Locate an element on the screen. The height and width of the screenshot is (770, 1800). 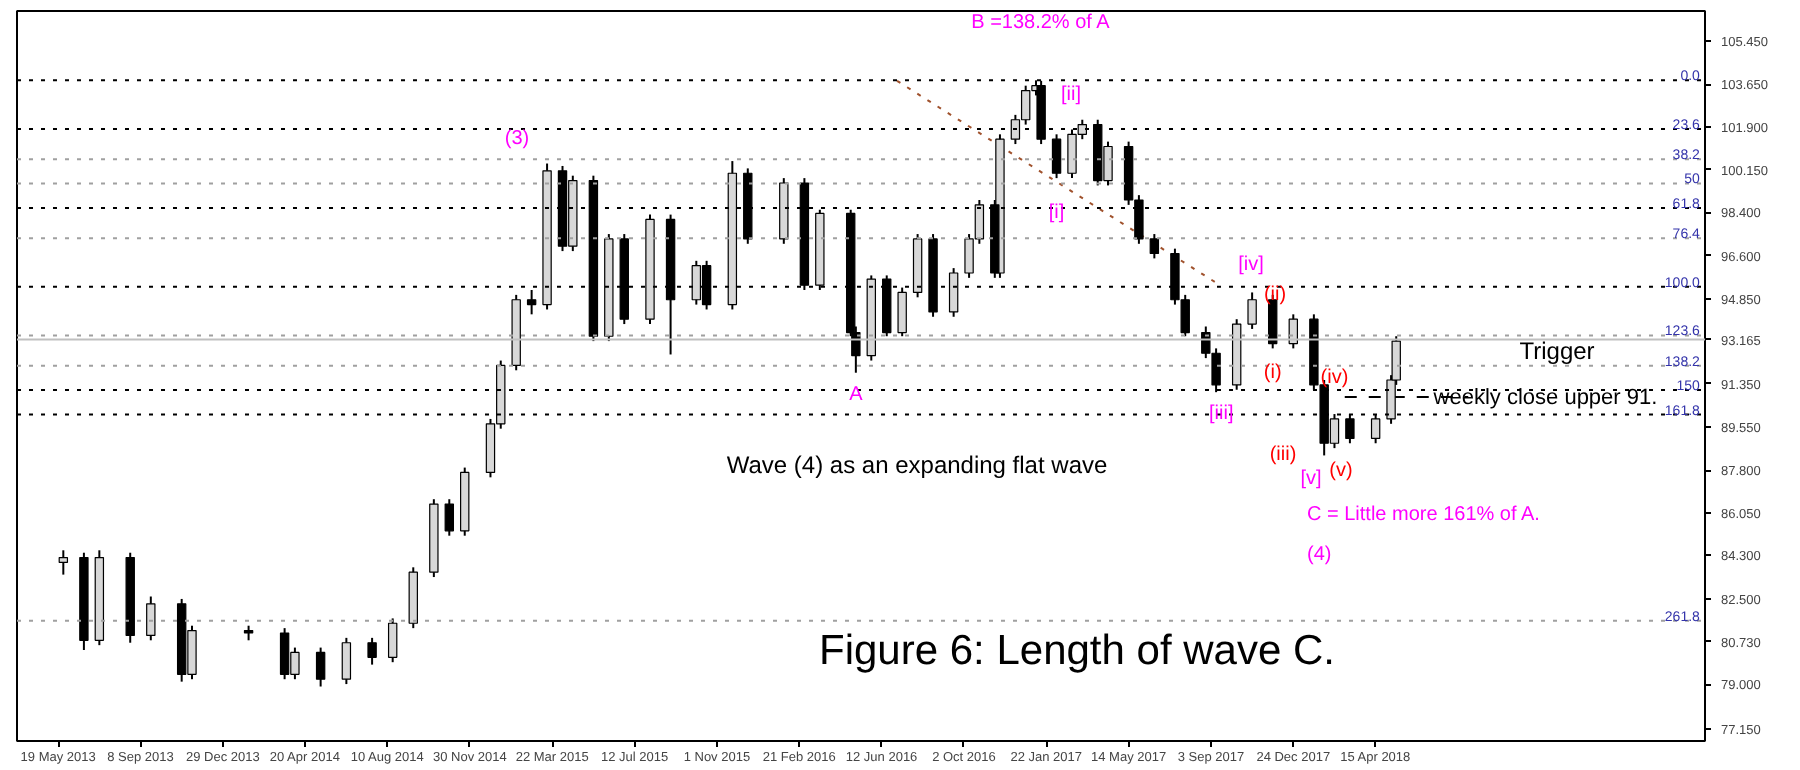
annotation: Trigger is located at coordinates (1557, 351).